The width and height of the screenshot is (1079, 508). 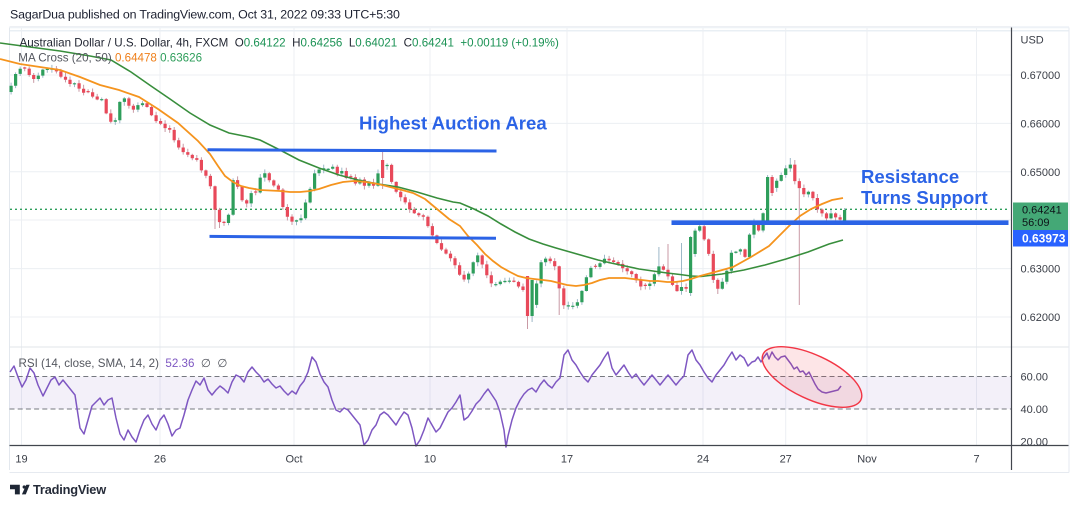 I want to click on svg-text: 26, so click(x=160, y=460).